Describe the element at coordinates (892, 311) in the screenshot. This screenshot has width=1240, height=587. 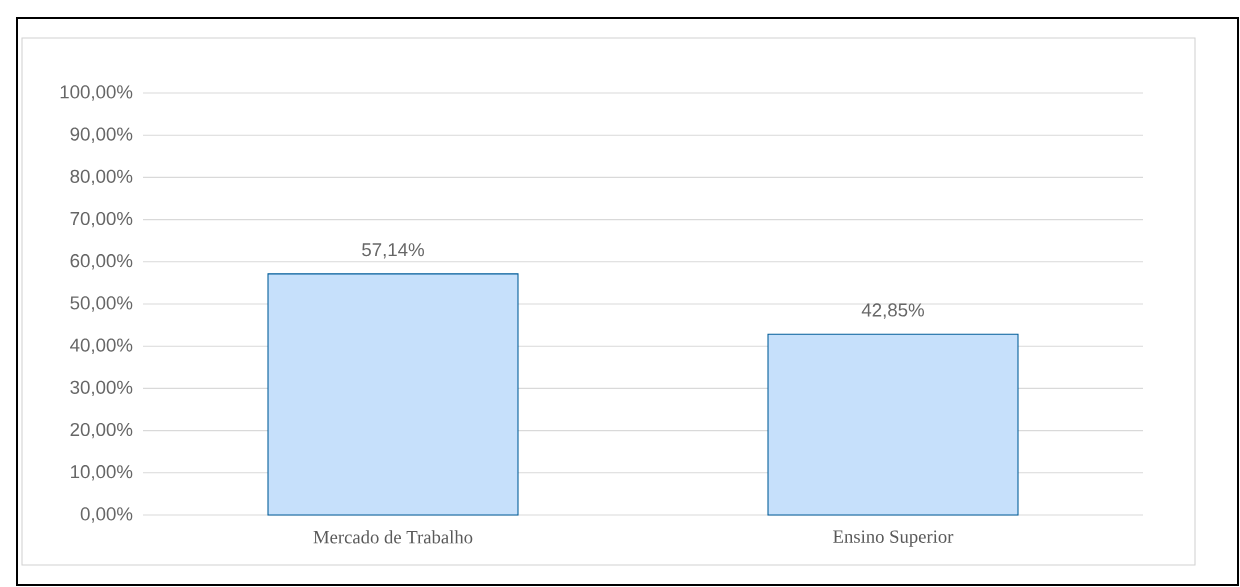
I see `data-label: 42,85%` at that location.